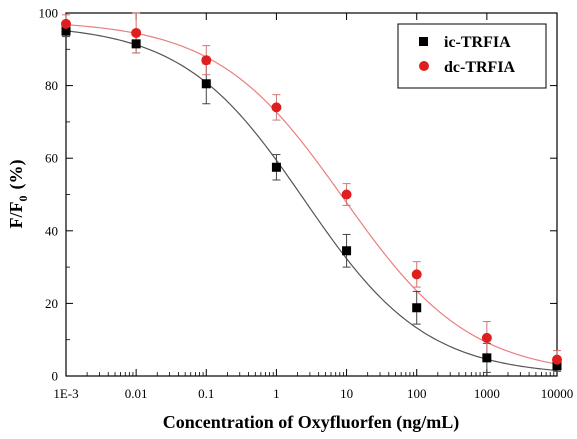  What do you see at coordinates (51, 230) in the screenshot?
I see `y-tick-label: 40` at bounding box center [51, 230].